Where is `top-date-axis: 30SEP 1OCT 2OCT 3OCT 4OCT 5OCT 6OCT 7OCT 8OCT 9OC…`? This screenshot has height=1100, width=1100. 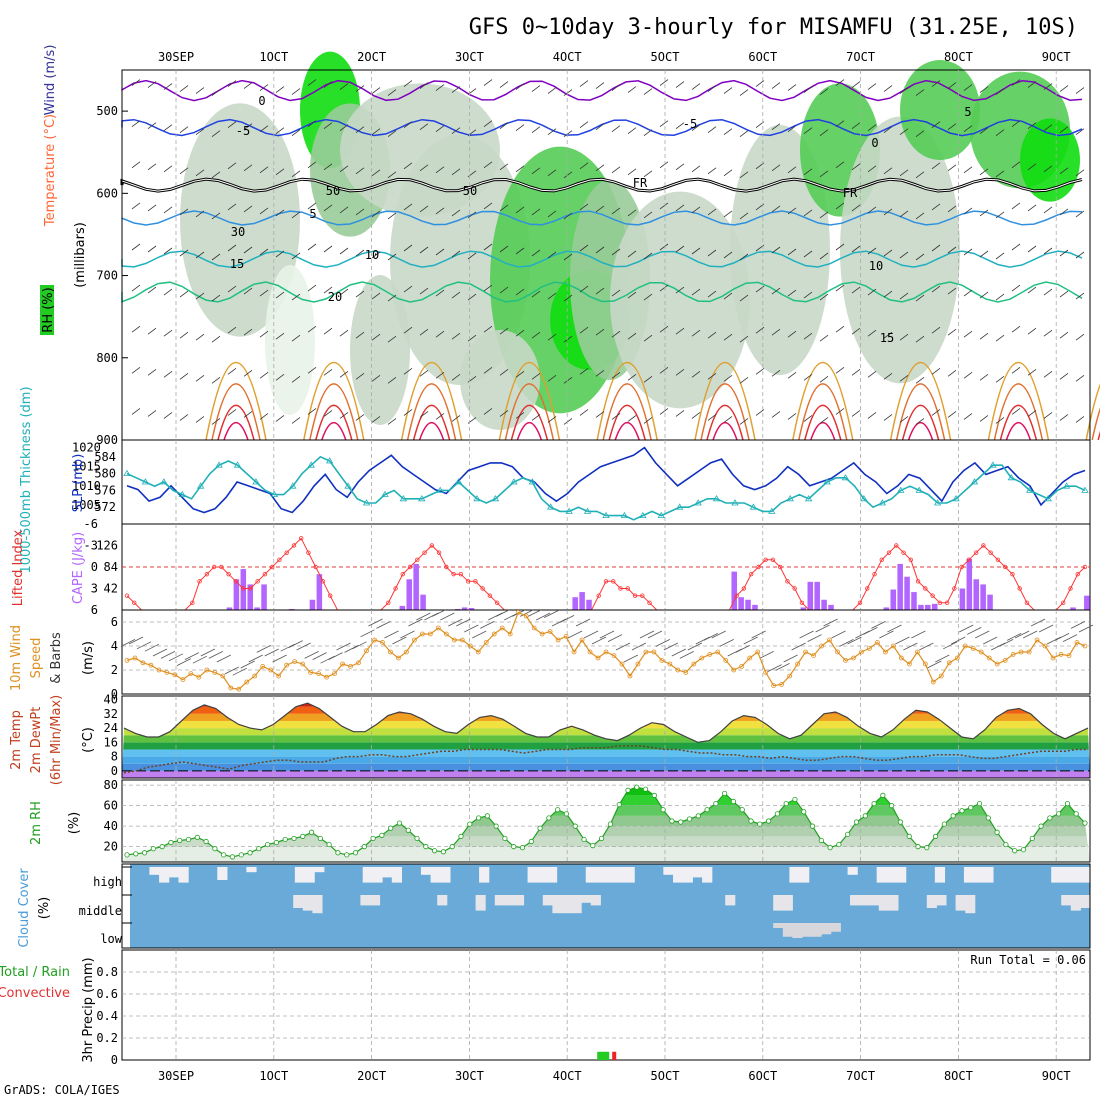
top-date-axis: 30SEP 1OCT 2OCT 3OCT 4OCT 5OCT 6OCT 7OCT 8OCT 9OC… is located at coordinates (614, 57).